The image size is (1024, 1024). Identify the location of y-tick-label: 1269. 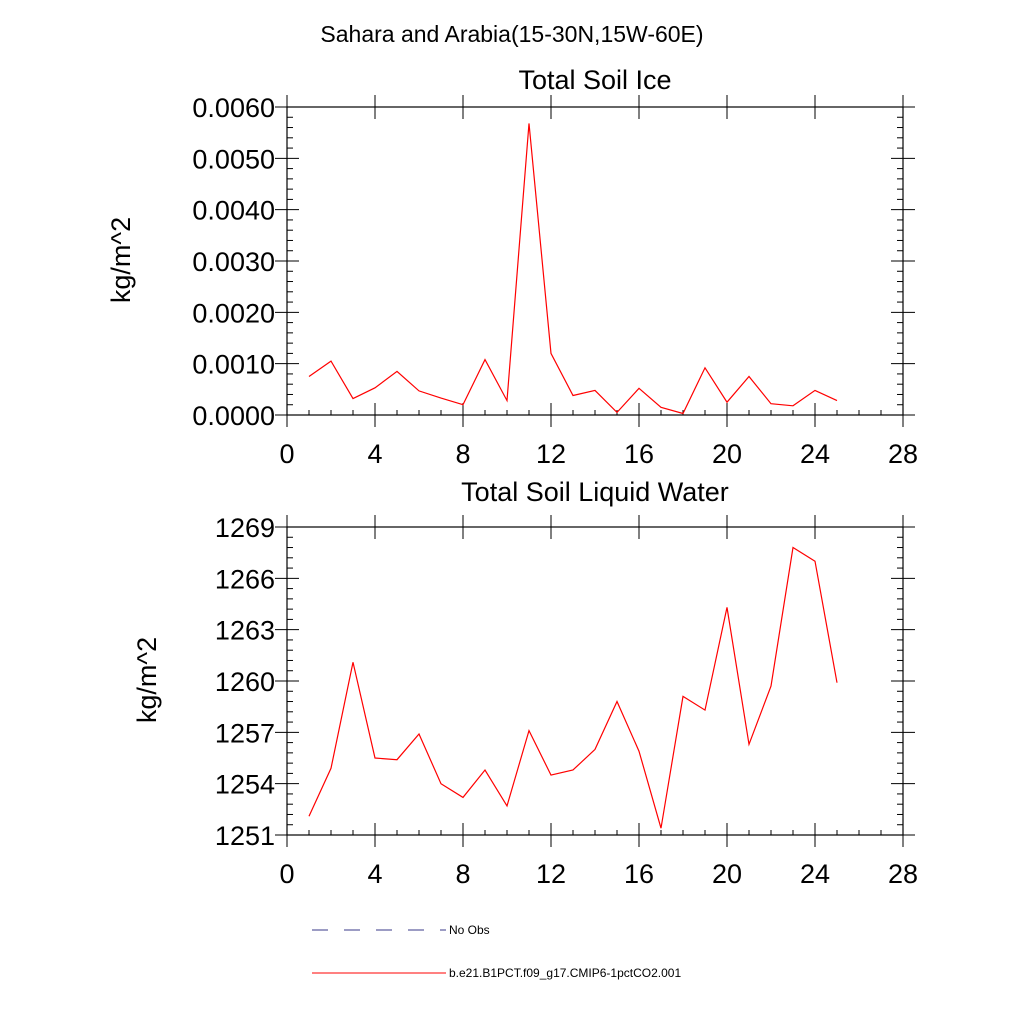
(245, 528).